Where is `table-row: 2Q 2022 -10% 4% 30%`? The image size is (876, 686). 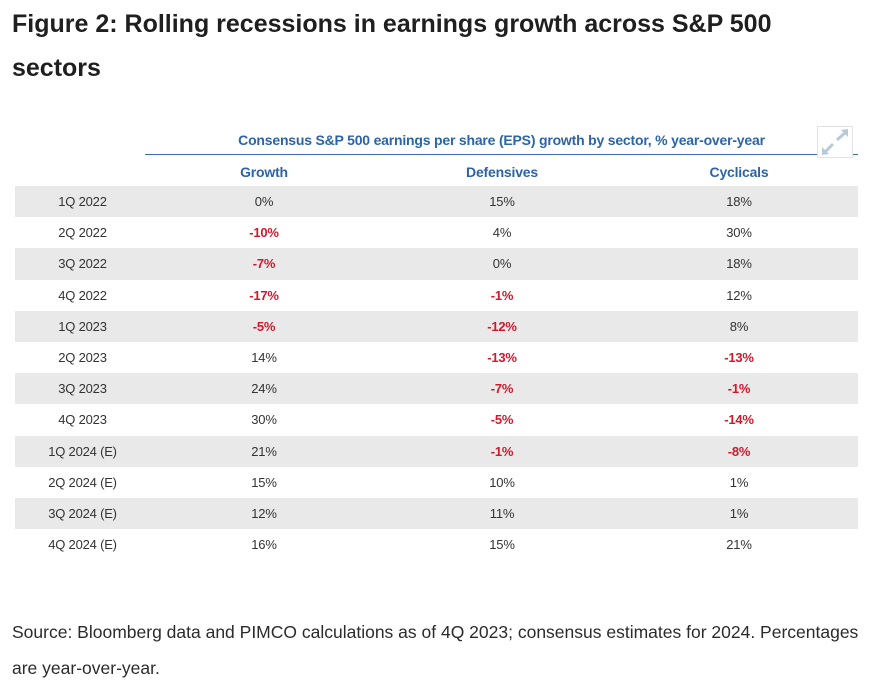
table-row: 2Q 2022 -10% 4% 30% is located at coordinates (436, 232).